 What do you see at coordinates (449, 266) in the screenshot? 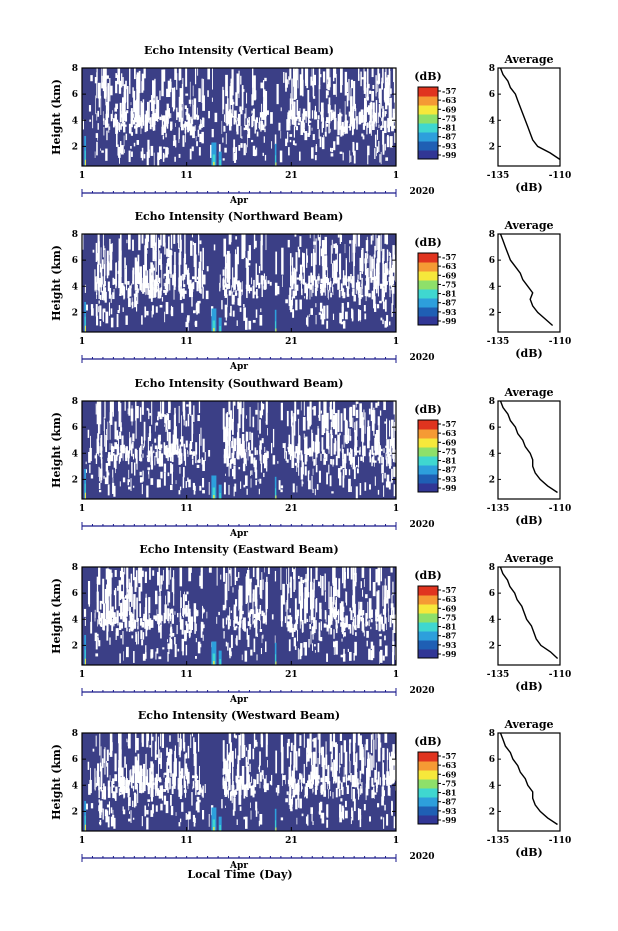
I see `colorbar-tick-label: -63` at bounding box center [449, 266].